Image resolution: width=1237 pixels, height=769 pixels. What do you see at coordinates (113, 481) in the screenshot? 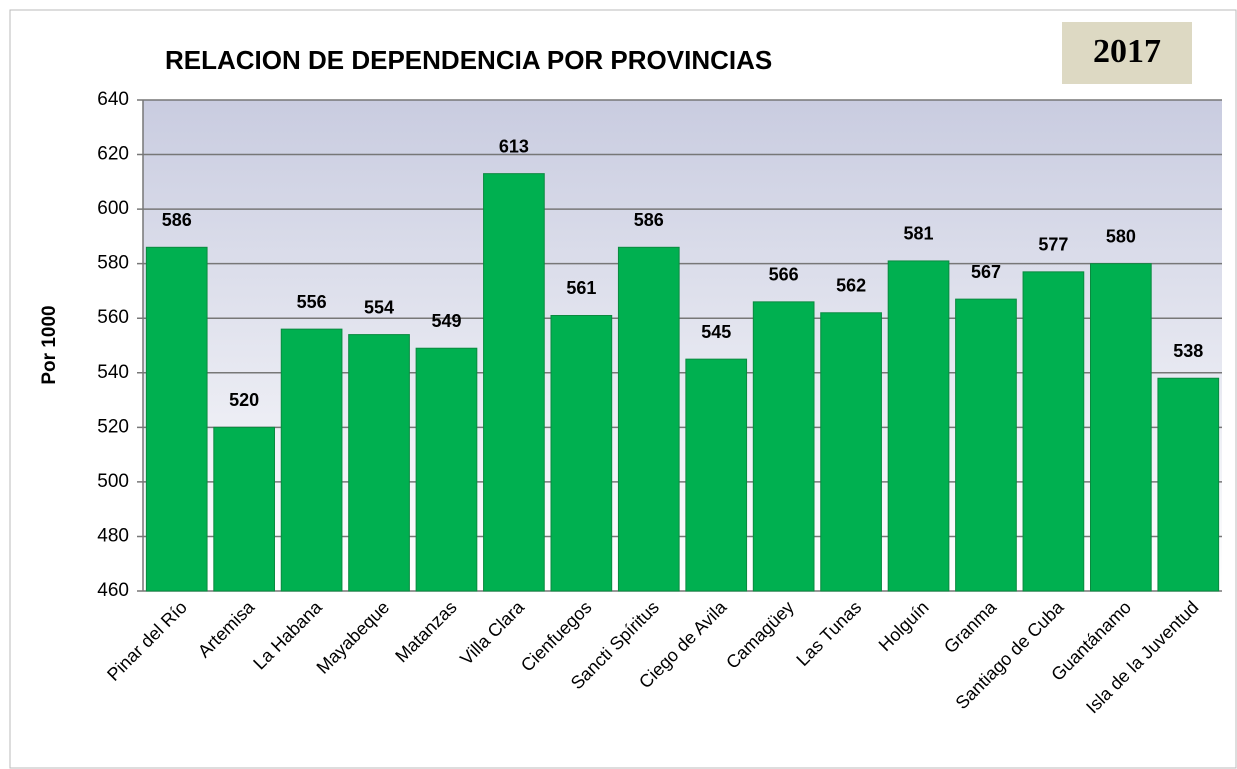
I see `y-tick-label: 500` at bounding box center [113, 481].